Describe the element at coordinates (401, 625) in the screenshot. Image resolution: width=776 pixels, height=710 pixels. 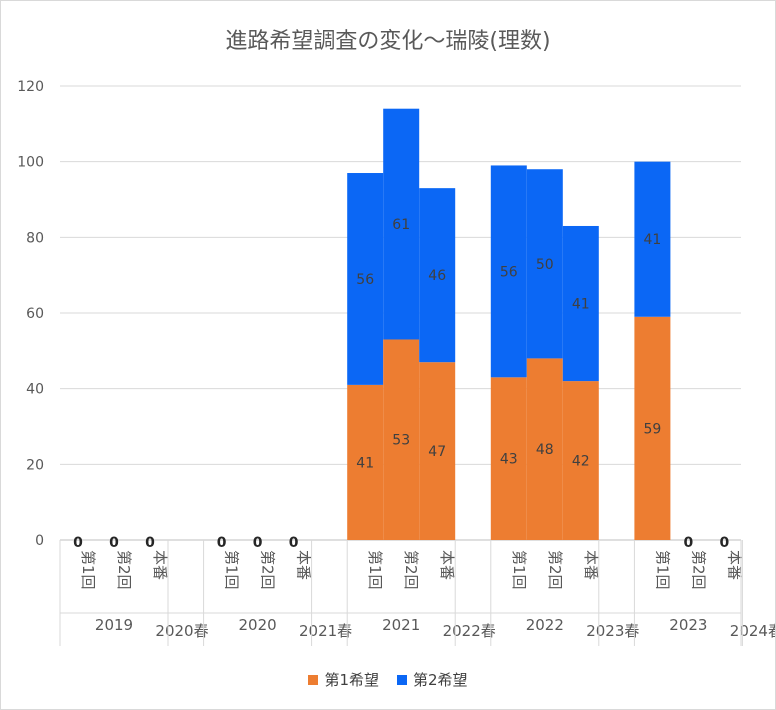
I see `group-label-year: 2021` at that location.